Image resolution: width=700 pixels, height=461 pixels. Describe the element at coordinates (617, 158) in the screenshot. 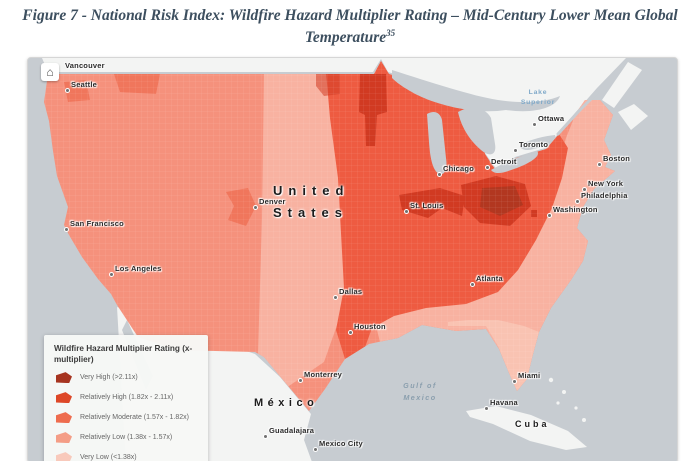

I see `city-name: Boston` at that location.